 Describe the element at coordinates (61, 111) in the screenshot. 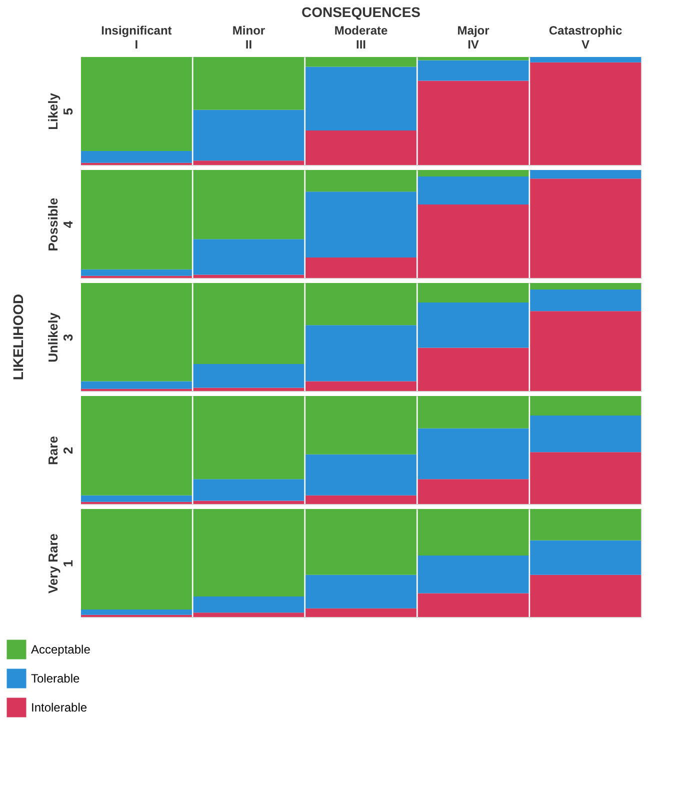

I see `y-axis-title: Likely 5` at that location.